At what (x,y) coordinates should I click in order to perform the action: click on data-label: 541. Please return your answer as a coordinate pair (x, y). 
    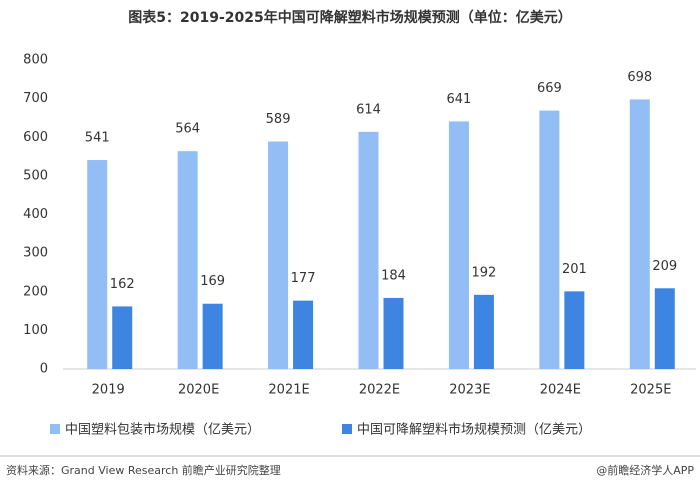
    Looking at the image, I should click on (97, 138).